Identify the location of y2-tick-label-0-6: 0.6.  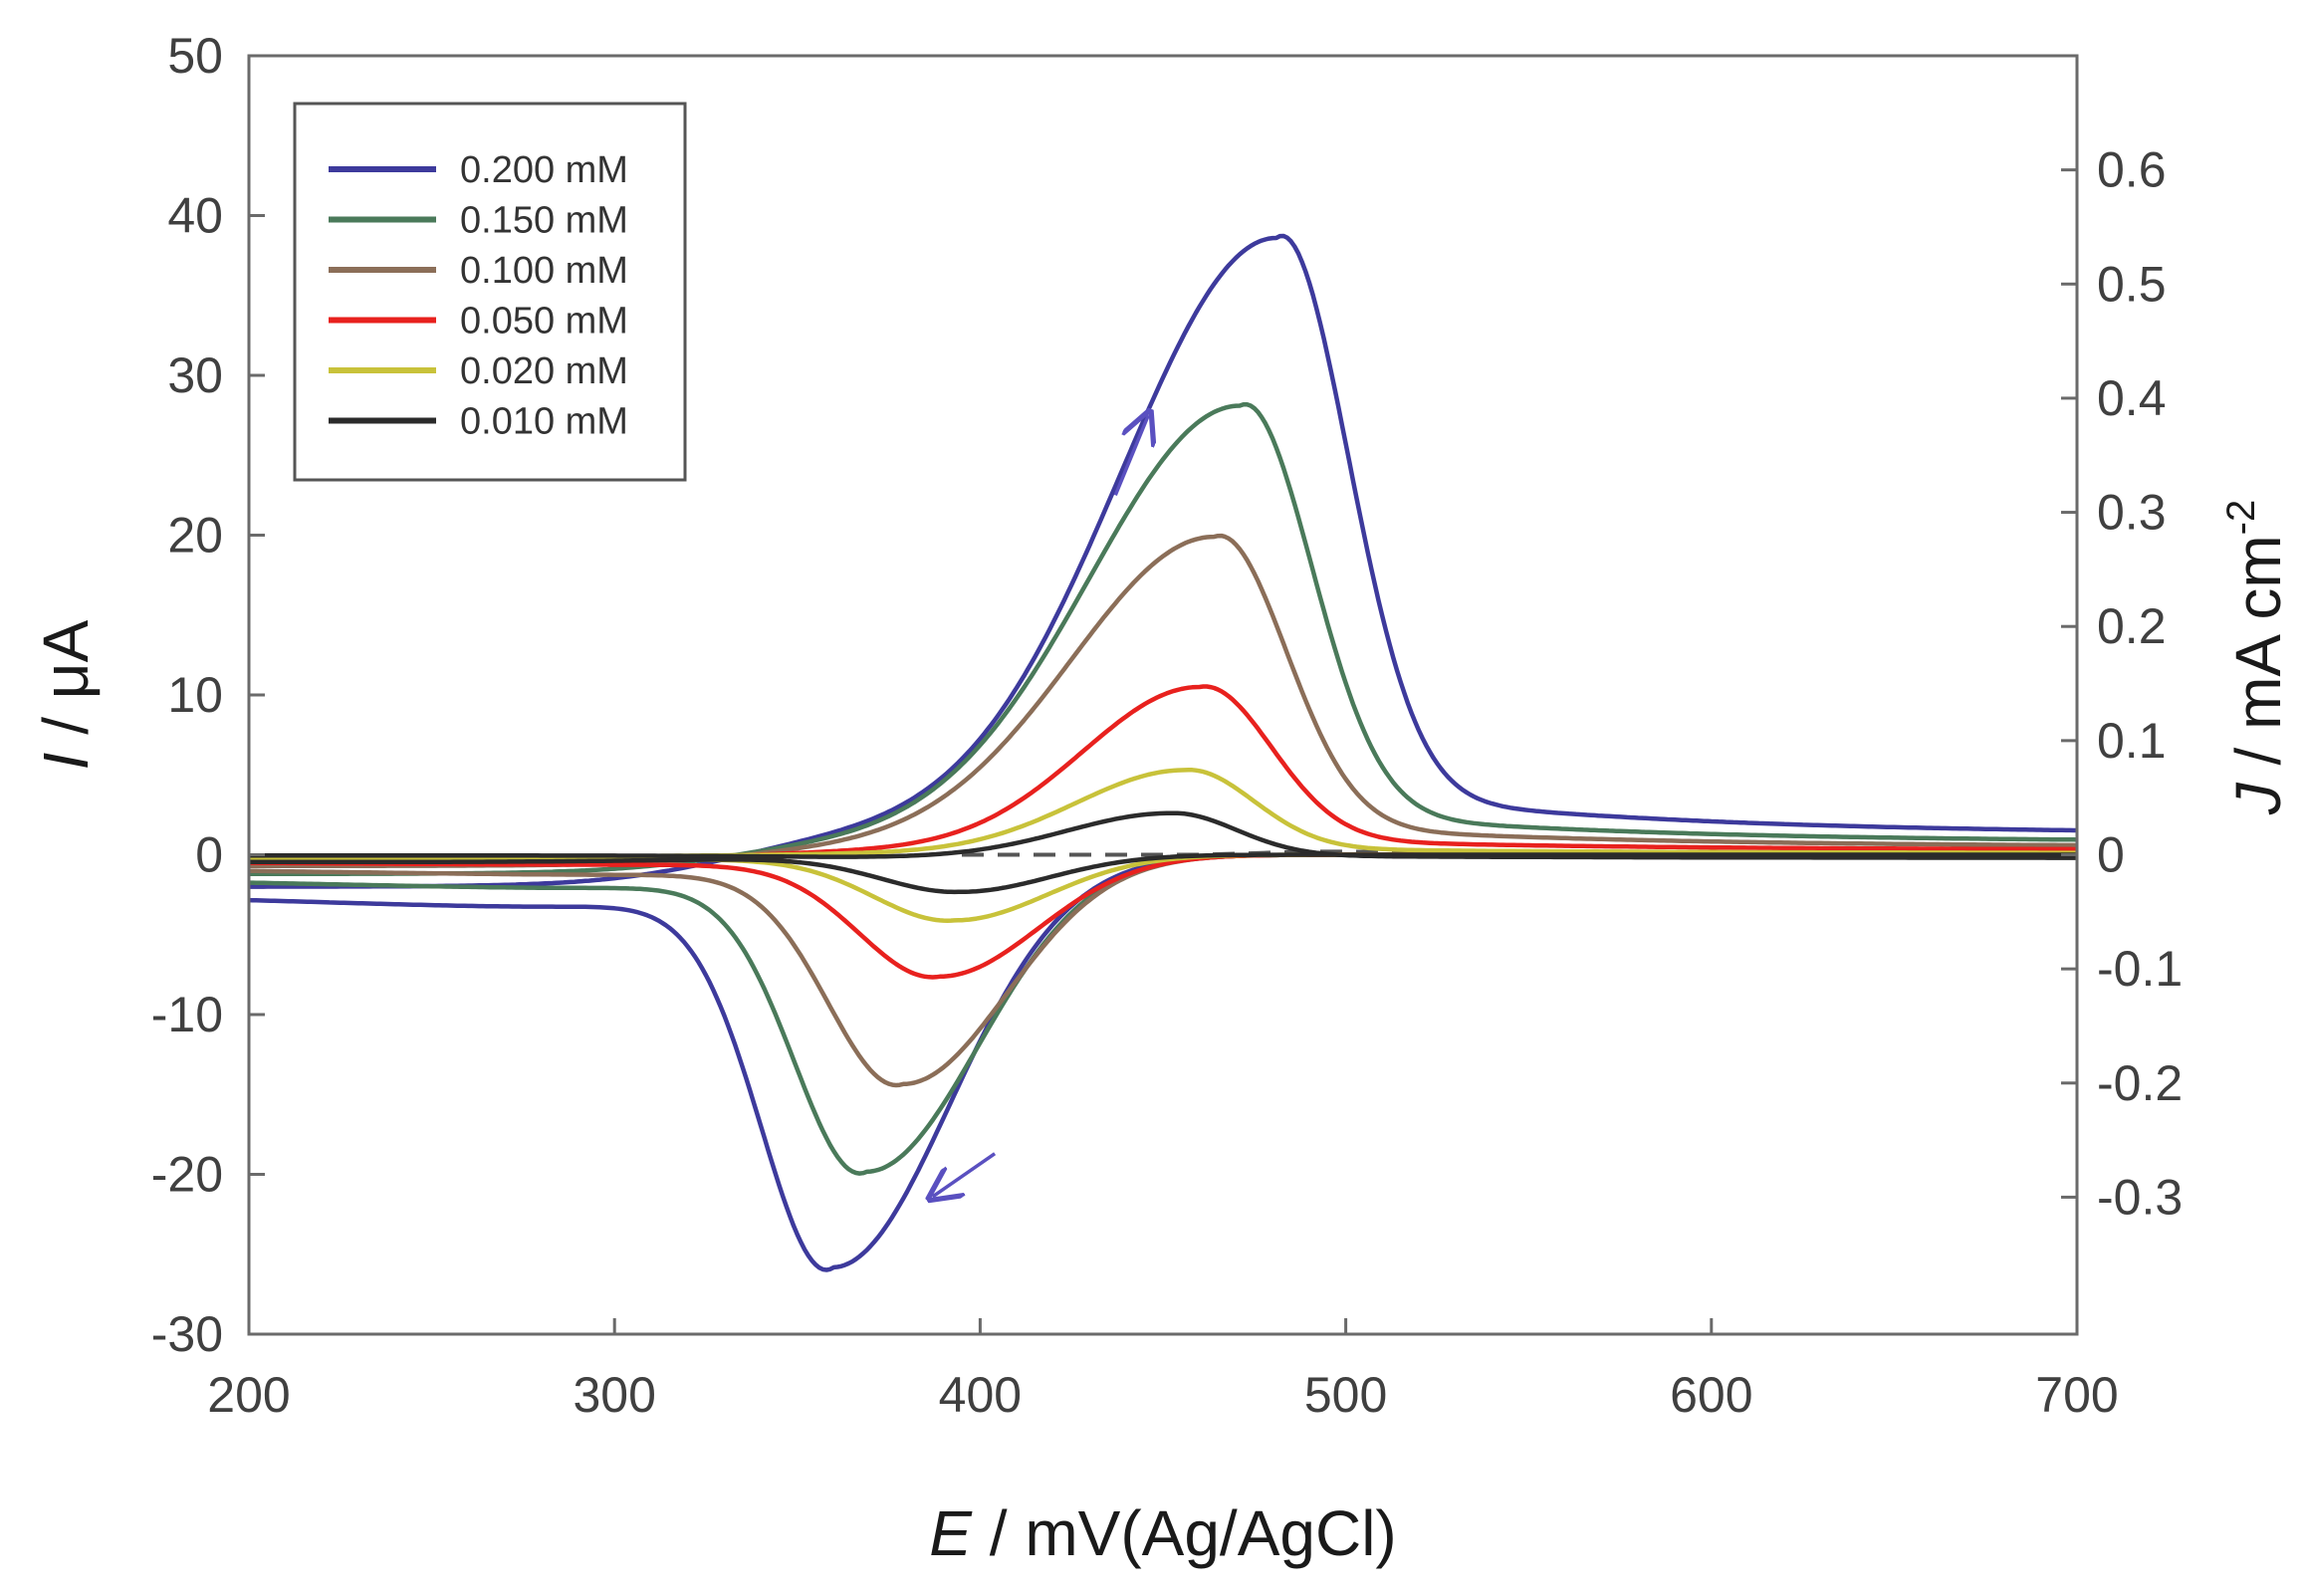
(2132, 170).